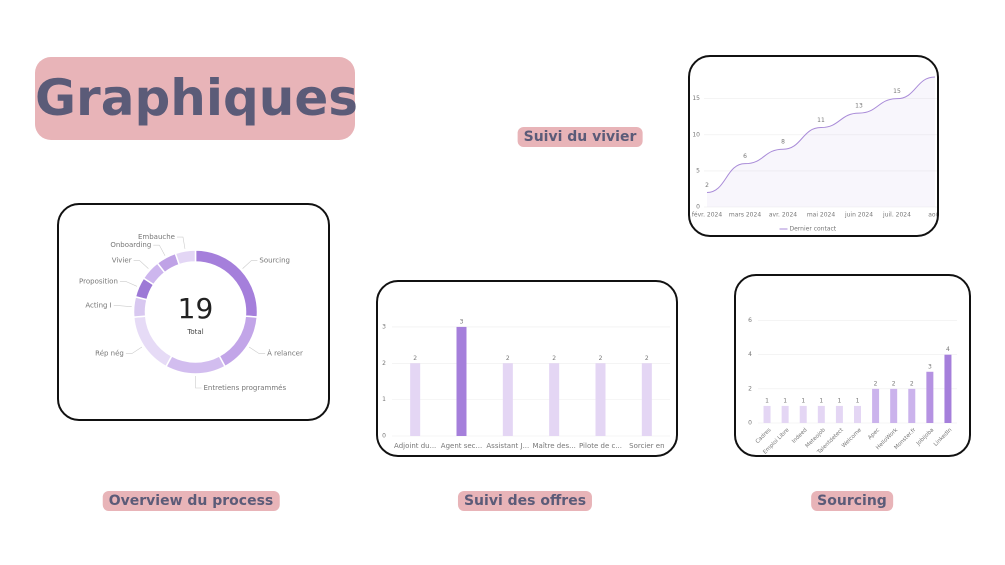 The width and height of the screenshot is (1005, 565). I want to click on legend-label: Dernier contact, so click(813, 229).